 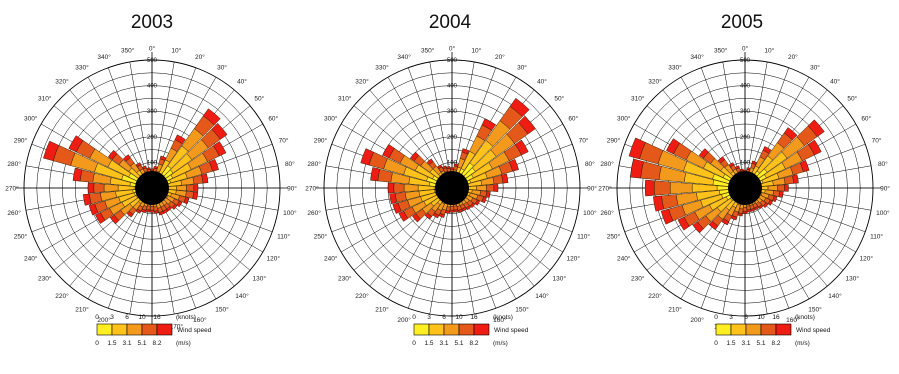 I want to click on direction-label: 60°, so click(x=866, y=119).